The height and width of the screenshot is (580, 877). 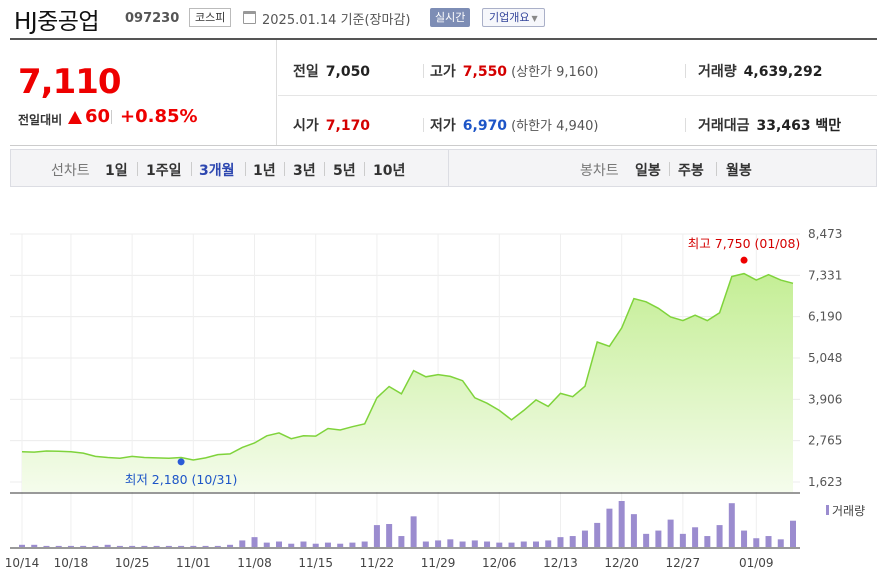 What do you see at coordinates (377, 563) in the screenshot?
I see `x-tick-label: 11/22` at bounding box center [377, 563].